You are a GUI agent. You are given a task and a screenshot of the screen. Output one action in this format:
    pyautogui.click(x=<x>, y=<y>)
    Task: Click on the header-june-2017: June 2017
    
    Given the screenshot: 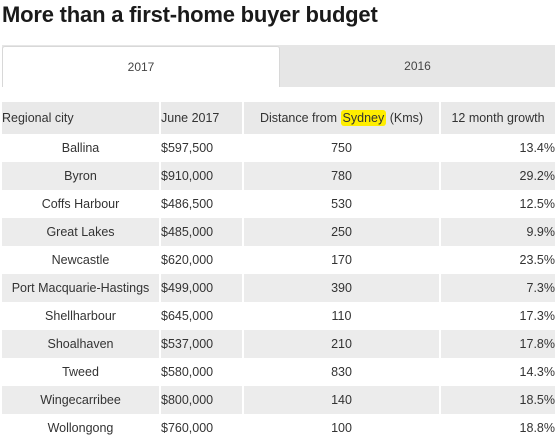 What is the action you would take?
    pyautogui.click(x=202, y=118)
    